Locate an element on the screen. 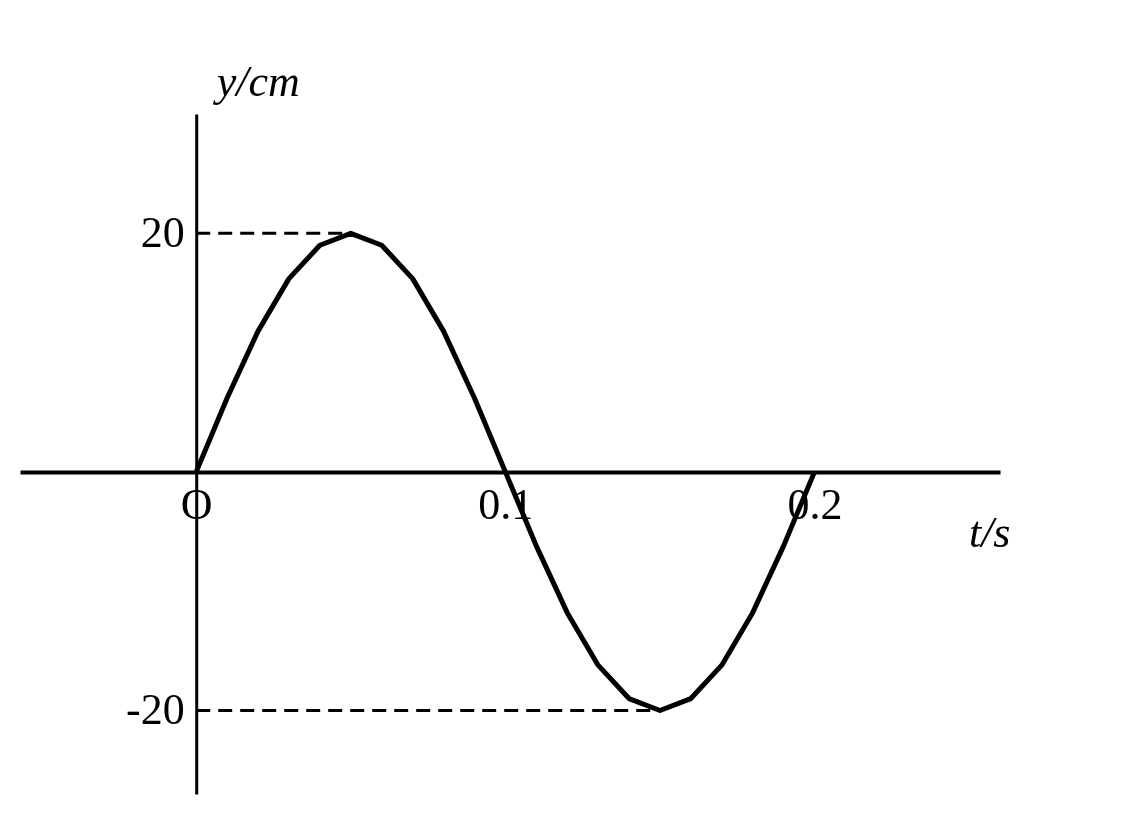 The width and height of the screenshot is (1132, 824). y-tick-label: -20 is located at coordinates (155, 709).